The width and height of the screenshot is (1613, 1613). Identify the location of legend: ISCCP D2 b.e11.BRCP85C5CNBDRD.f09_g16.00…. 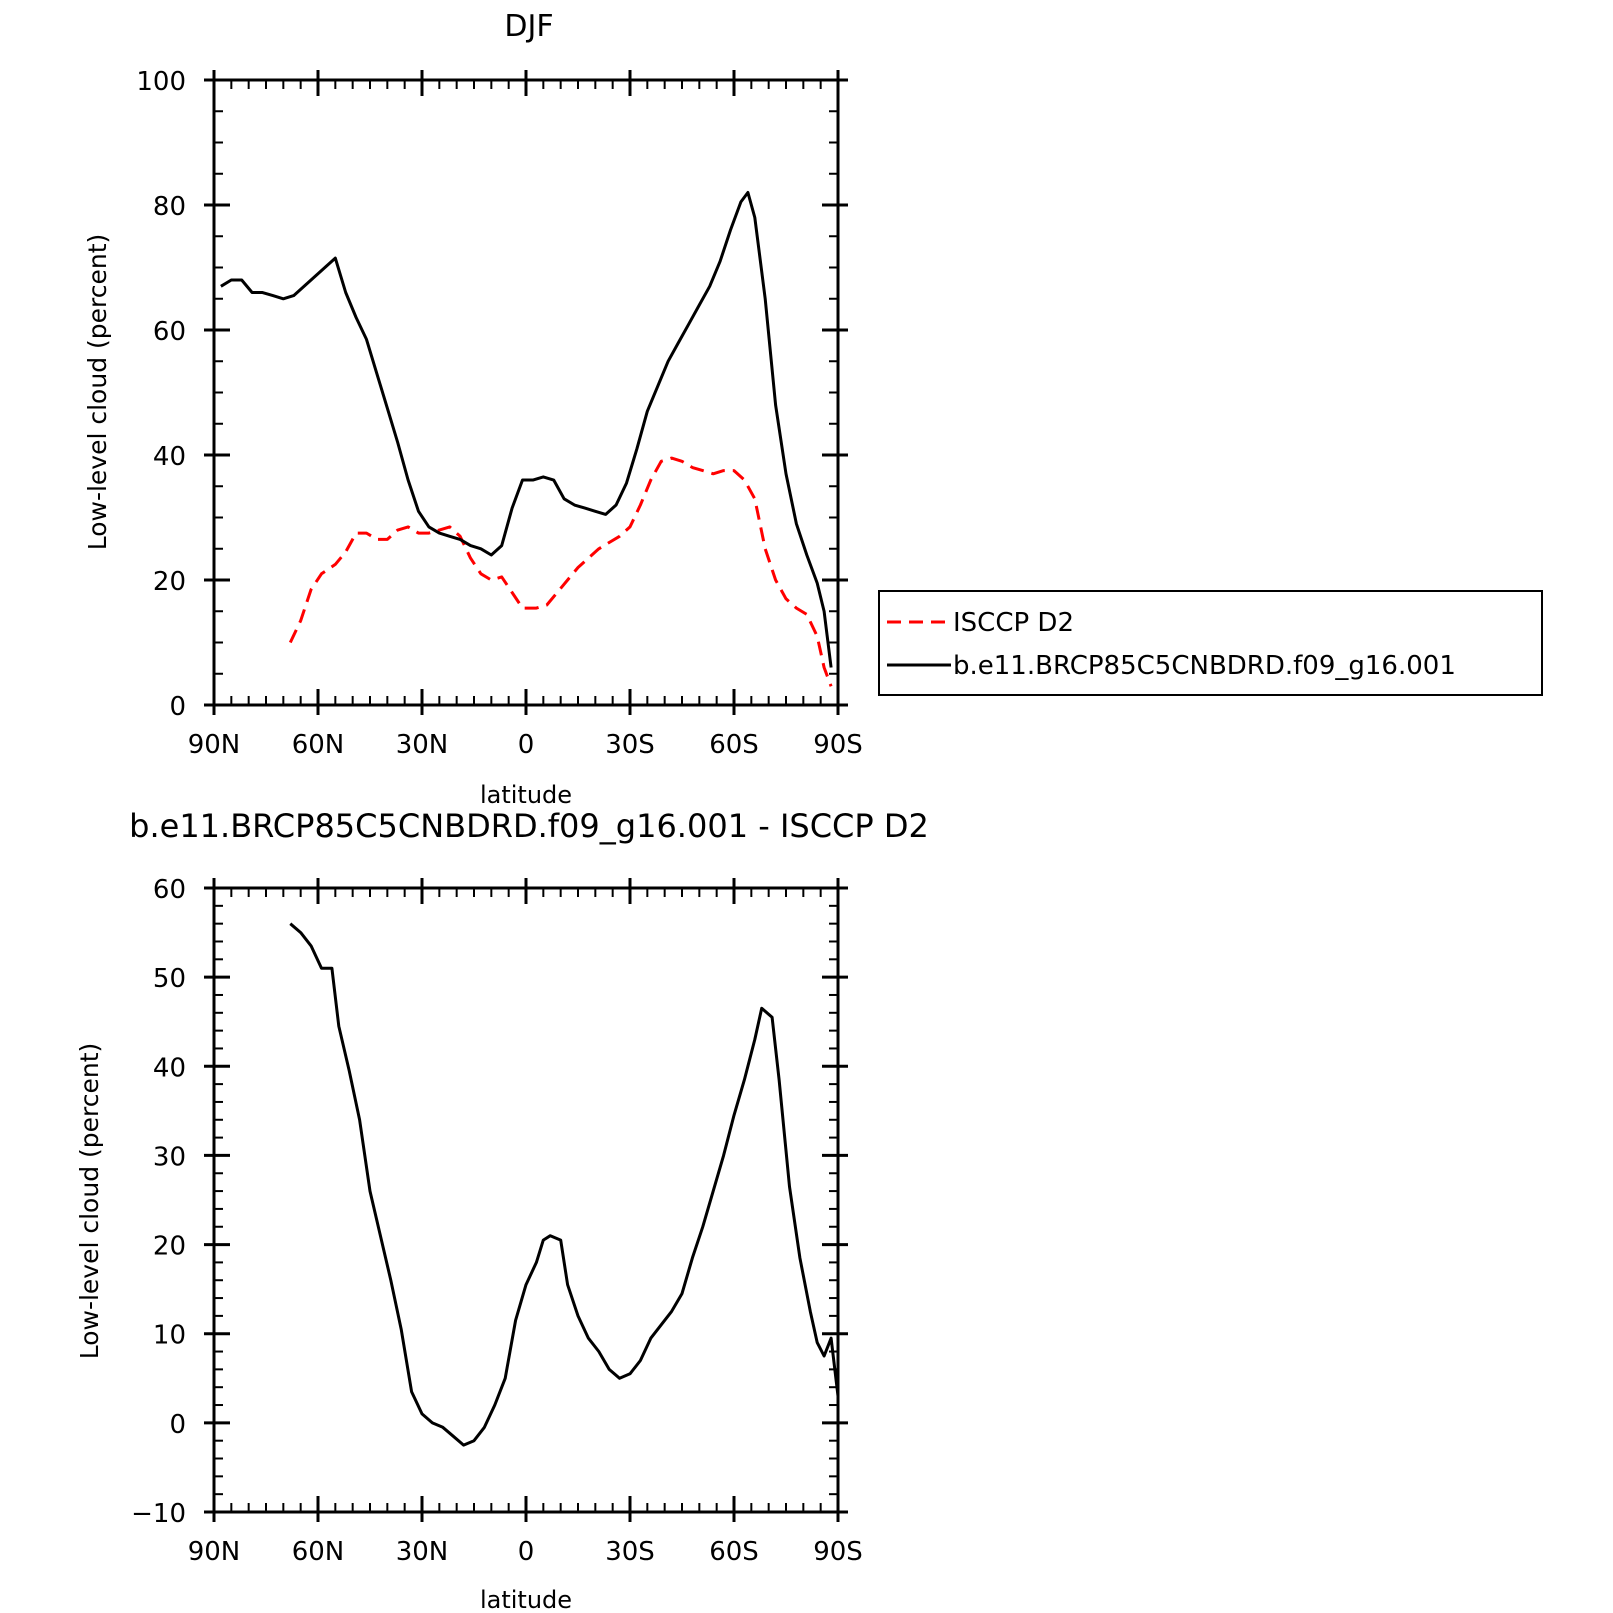
(1210, 643).